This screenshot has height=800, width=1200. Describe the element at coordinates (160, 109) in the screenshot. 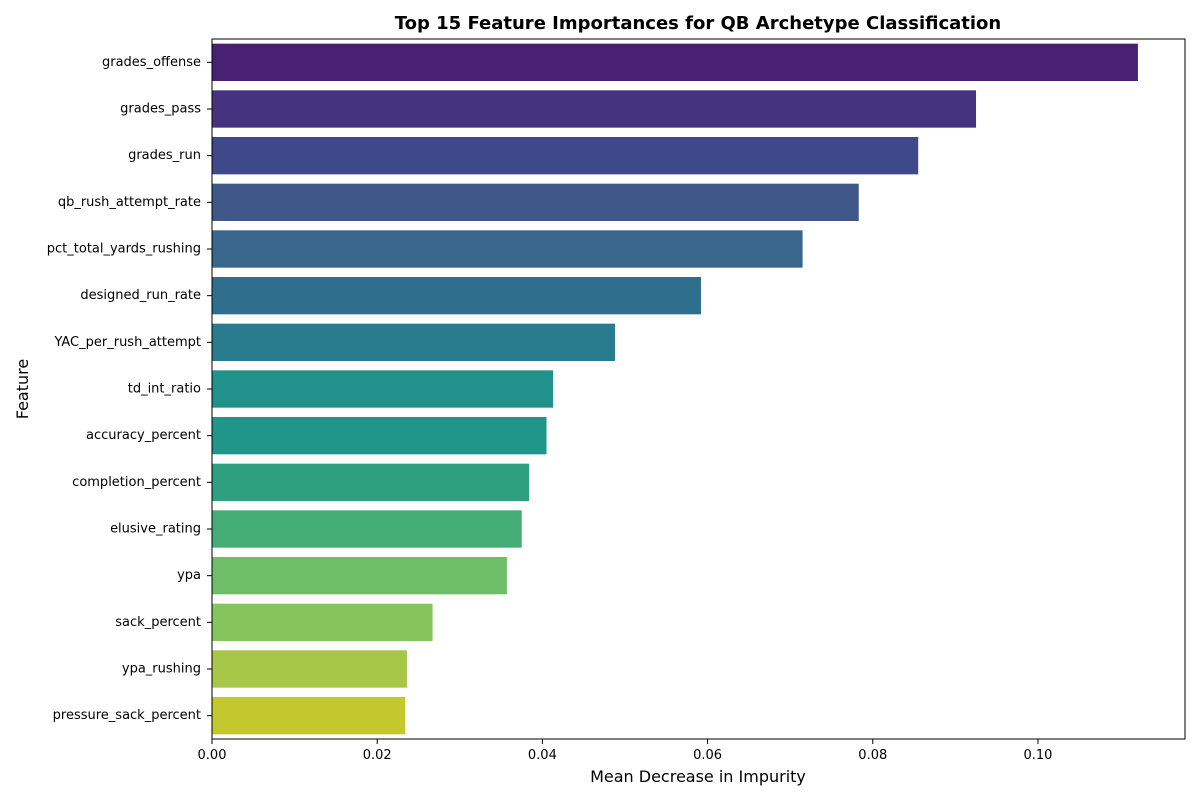

I see `y-tick-label: grades_pass` at that location.